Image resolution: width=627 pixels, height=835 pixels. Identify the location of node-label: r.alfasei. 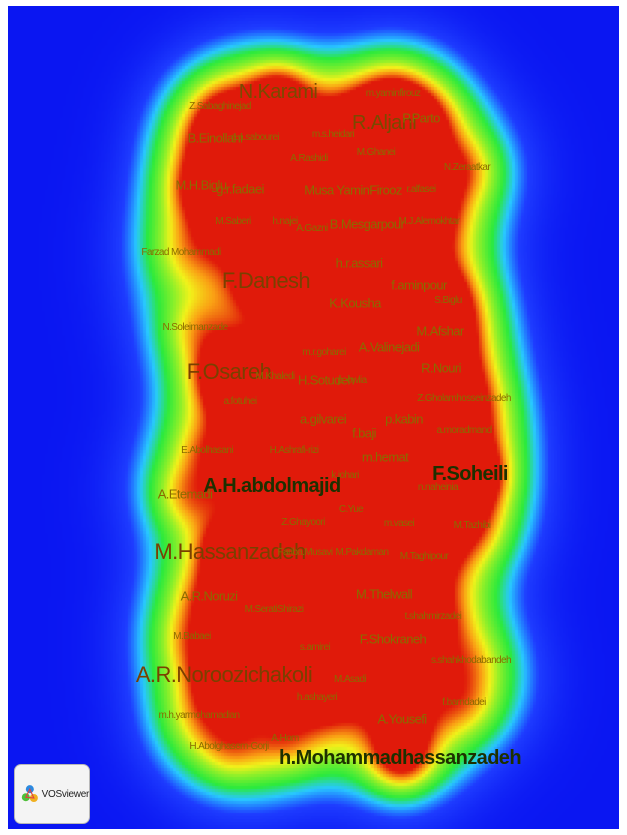
(421, 189).